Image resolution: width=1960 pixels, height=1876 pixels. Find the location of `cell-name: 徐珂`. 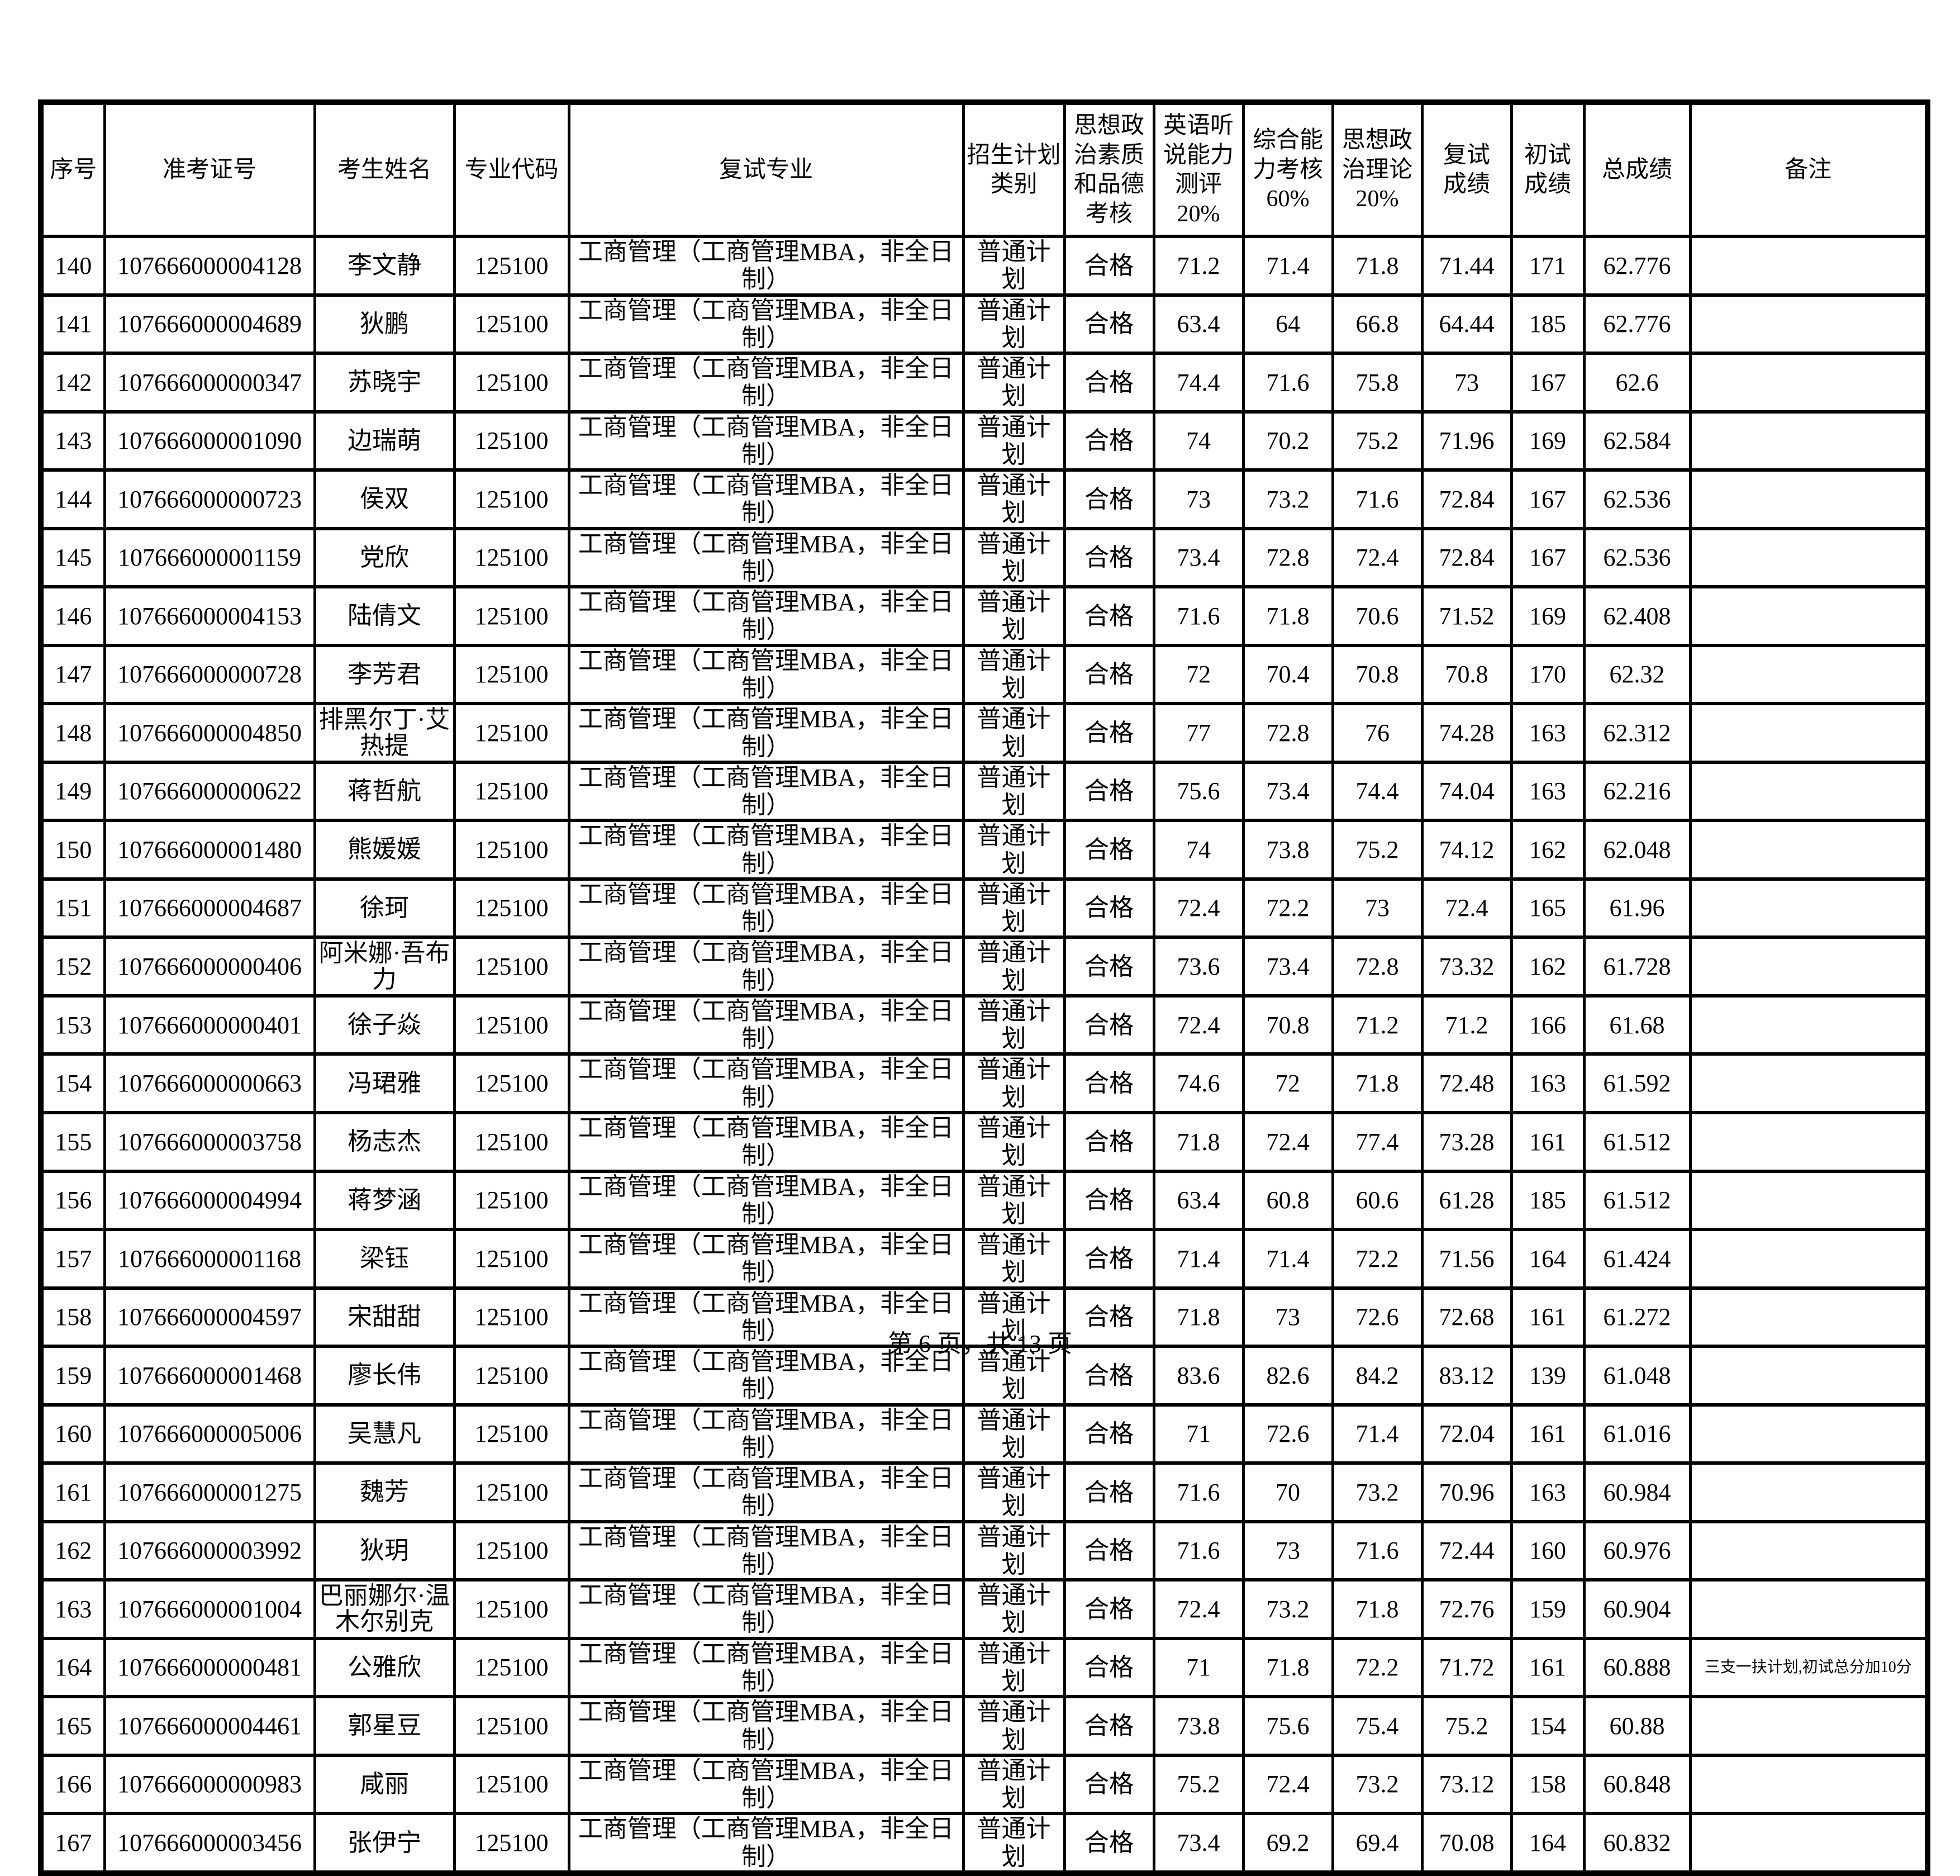

cell-name: 徐珂 is located at coordinates (384, 908).